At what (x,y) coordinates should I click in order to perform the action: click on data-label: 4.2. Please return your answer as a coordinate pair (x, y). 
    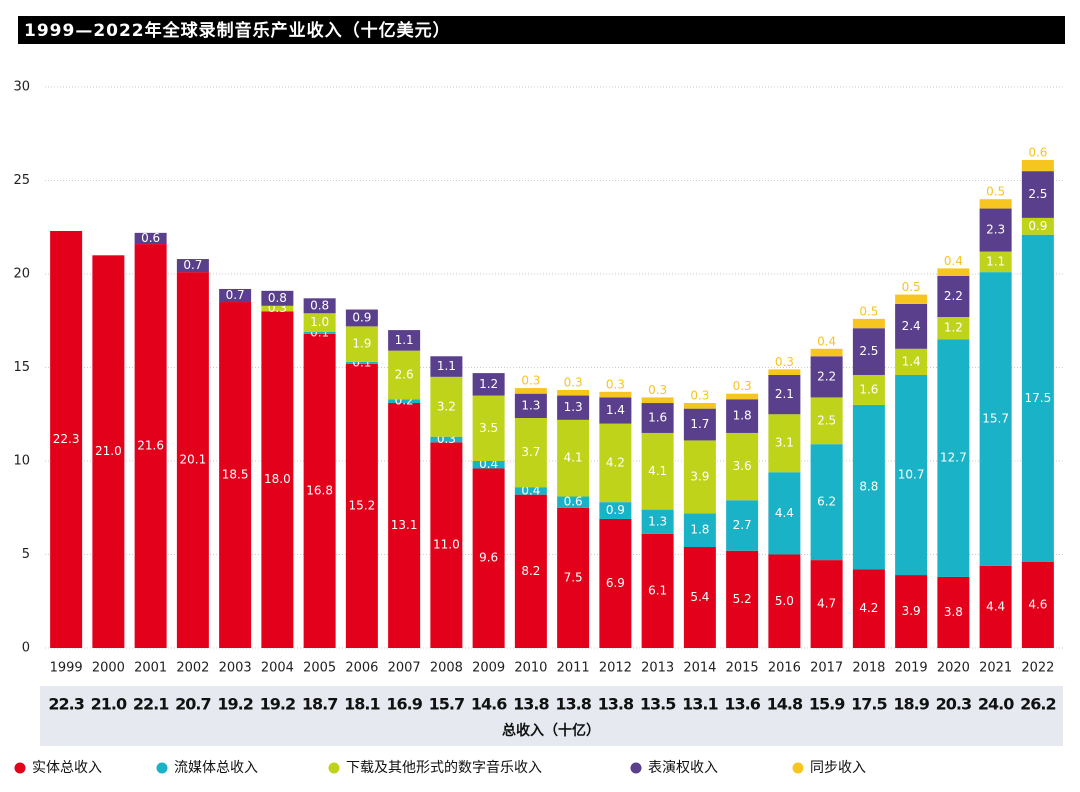
    Looking at the image, I should click on (615, 462).